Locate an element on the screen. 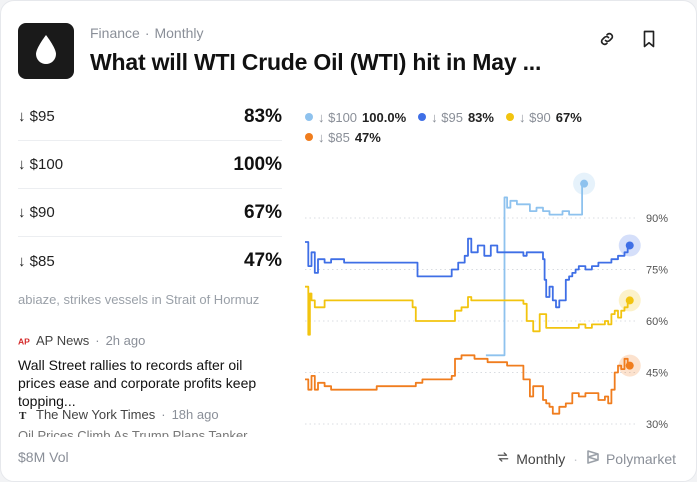 The width and height of the screenshot is (697, 482). y-tick-label: 60% is located at coordinates (657, 322).